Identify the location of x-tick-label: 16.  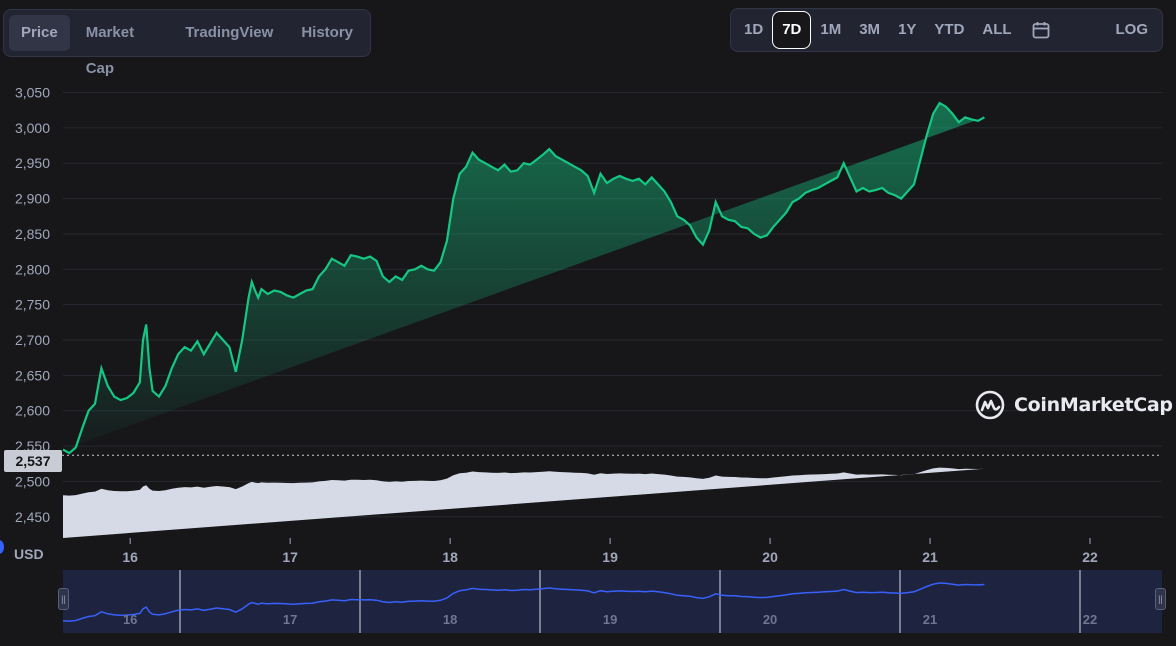
(130, 557).